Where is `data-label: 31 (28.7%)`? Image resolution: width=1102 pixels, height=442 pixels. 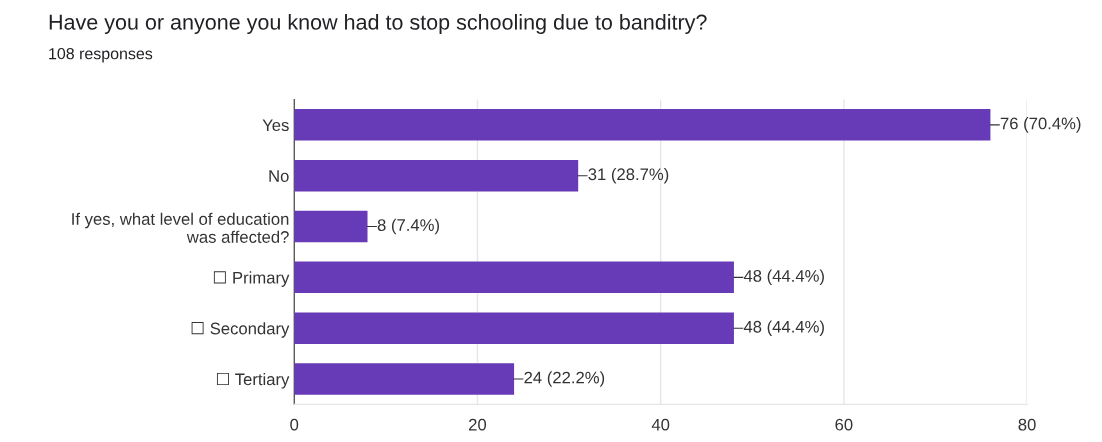
data-label: 31 (28.7%) is located at coordinates (628, 175).